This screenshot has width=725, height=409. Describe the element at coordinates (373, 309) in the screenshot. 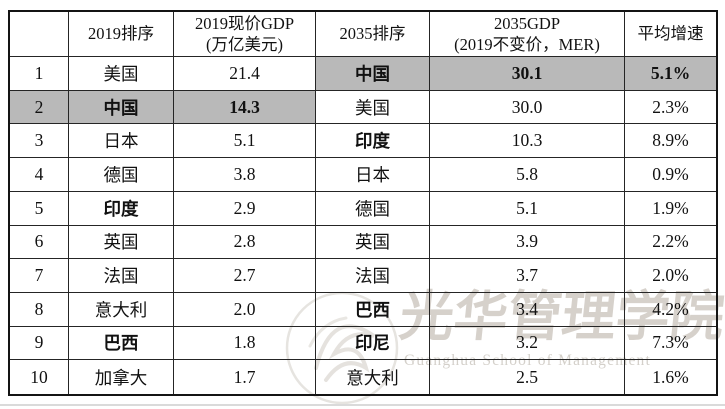

I see `country-2035-cell: 巴西` at that location.